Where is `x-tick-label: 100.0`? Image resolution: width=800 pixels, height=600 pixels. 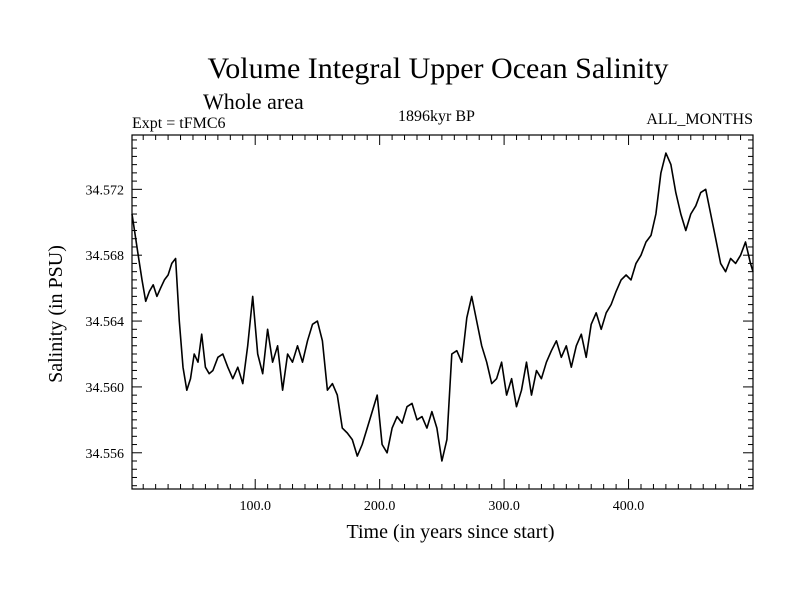
x-tick-label: 100.0 is located at coordinates (255, 506).